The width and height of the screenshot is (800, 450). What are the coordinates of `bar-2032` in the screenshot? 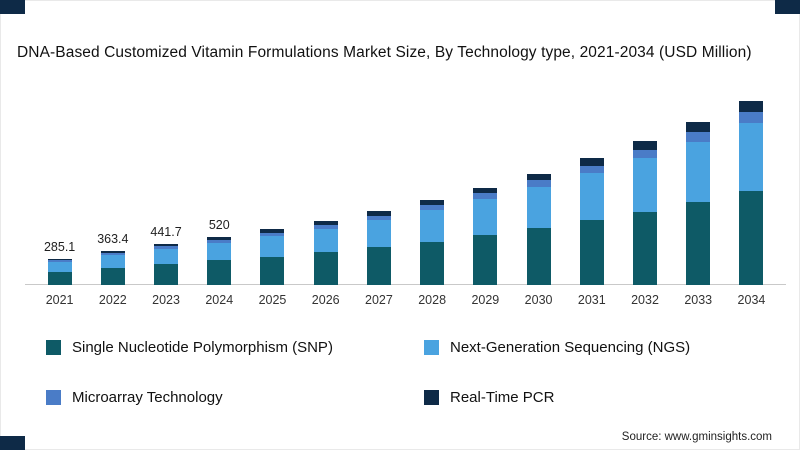 It's located at (645, 213).